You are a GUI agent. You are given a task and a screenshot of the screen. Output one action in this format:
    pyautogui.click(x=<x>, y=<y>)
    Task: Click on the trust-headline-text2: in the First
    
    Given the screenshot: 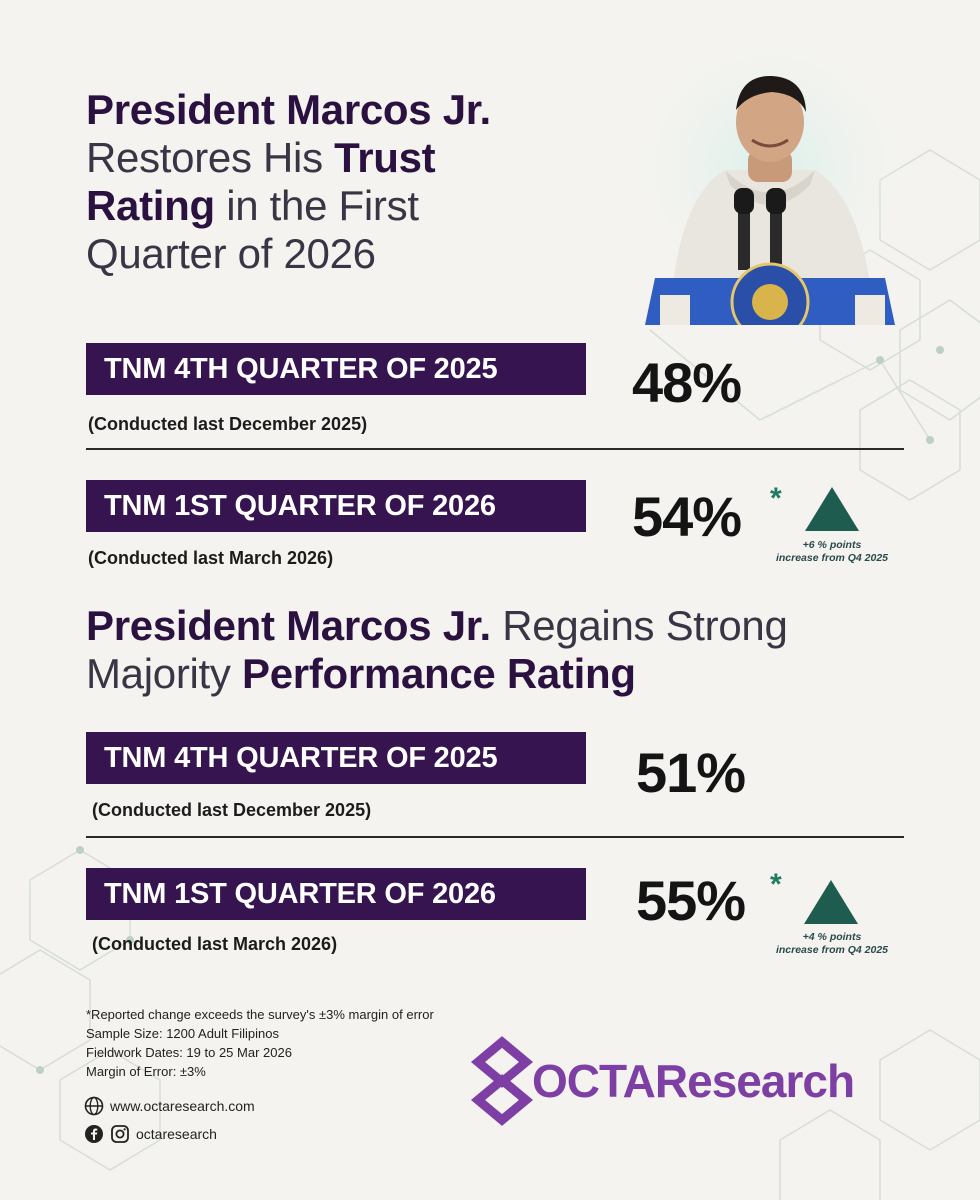 What is the action you would take?
    pyautogui.click(x=316, y=205)
    